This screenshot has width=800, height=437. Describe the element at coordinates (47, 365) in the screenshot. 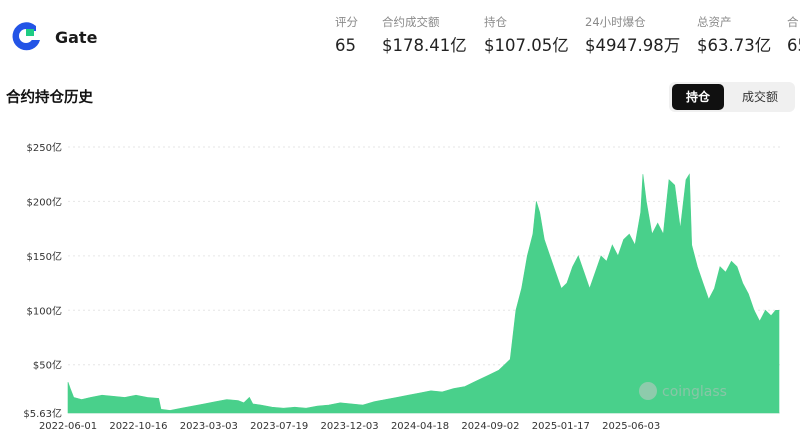

I see `y-tick-label: $50亿` at that location.